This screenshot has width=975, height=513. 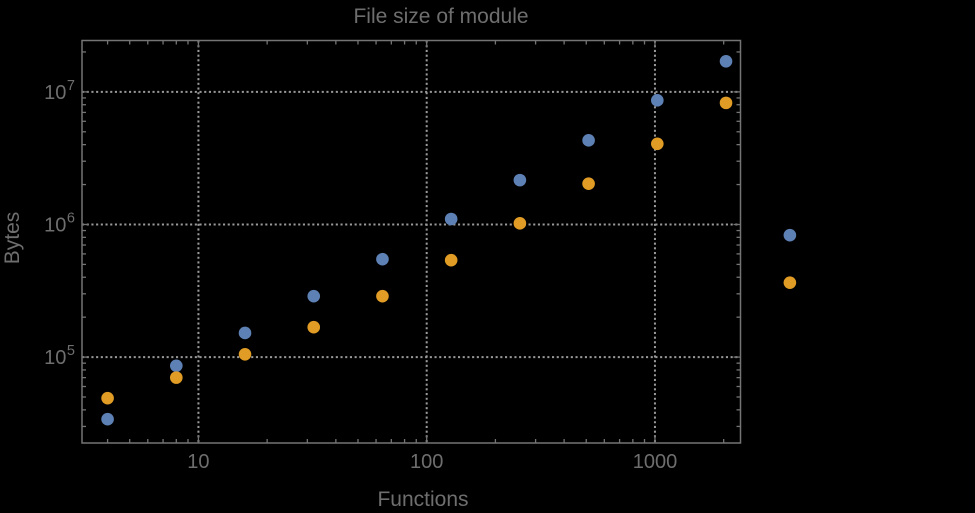 What do you see at coordinates (59, 91) in the screenshot?
I see `y-tick-label: 10⁷` at bounding box center [59, 91].